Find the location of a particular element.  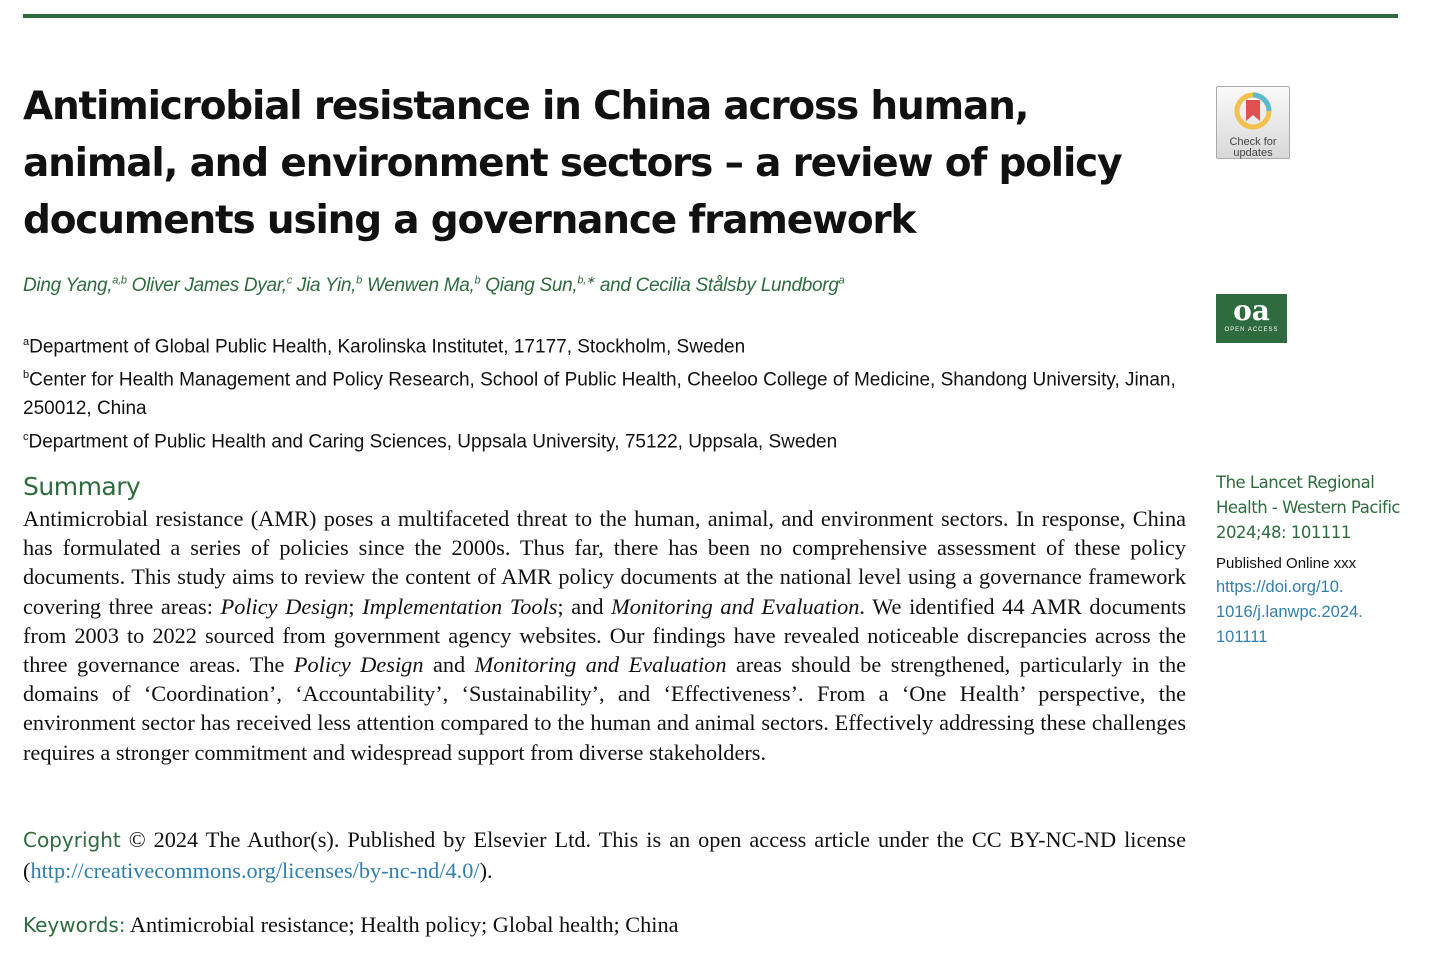

author: and Cecilia Stålsby Lundborga is located at coordinates (719, 286).